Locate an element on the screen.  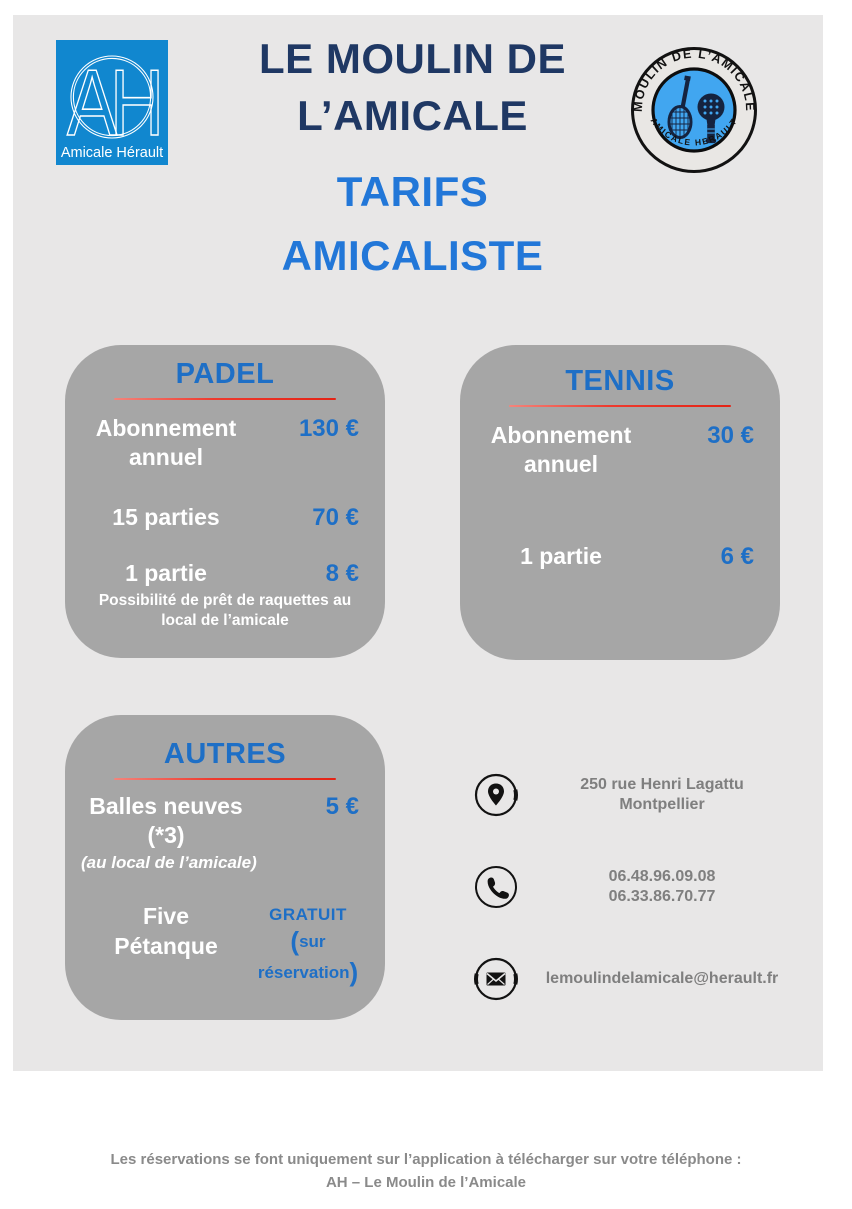
autres-red-underline is located at coordinates (225, 779).